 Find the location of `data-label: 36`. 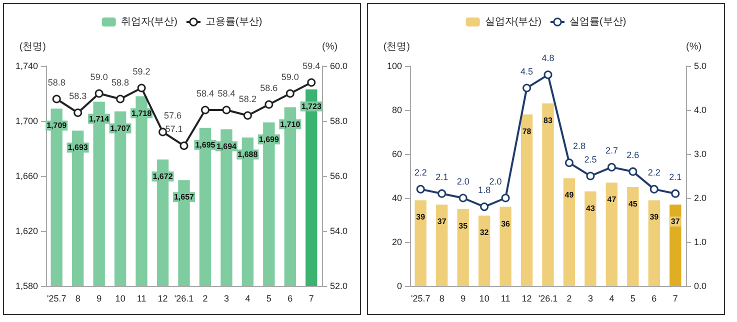

data-label: 36 is located at coordinates (506, 223).